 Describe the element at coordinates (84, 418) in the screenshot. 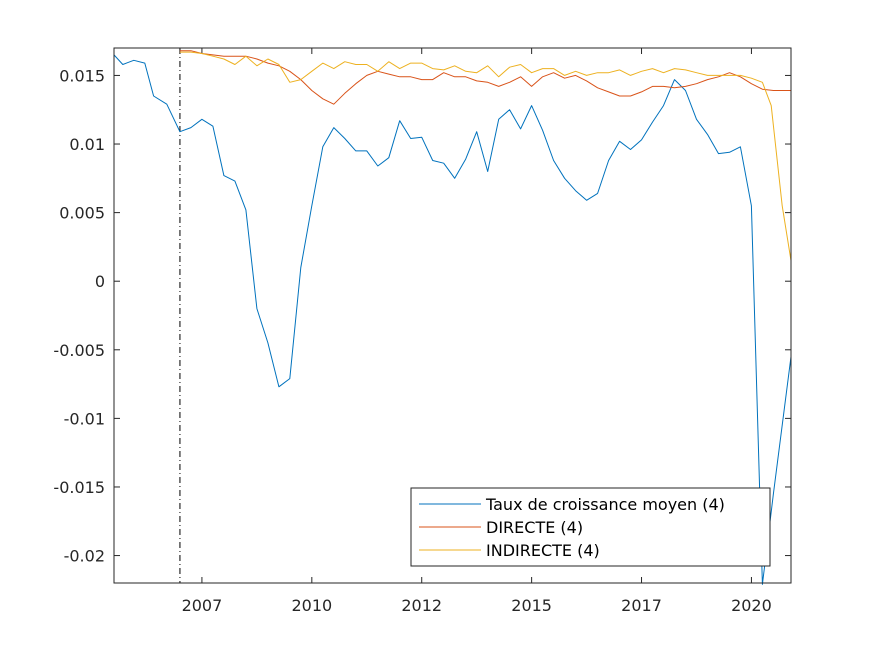

I see `y-tick-label: -0.01` at that location.